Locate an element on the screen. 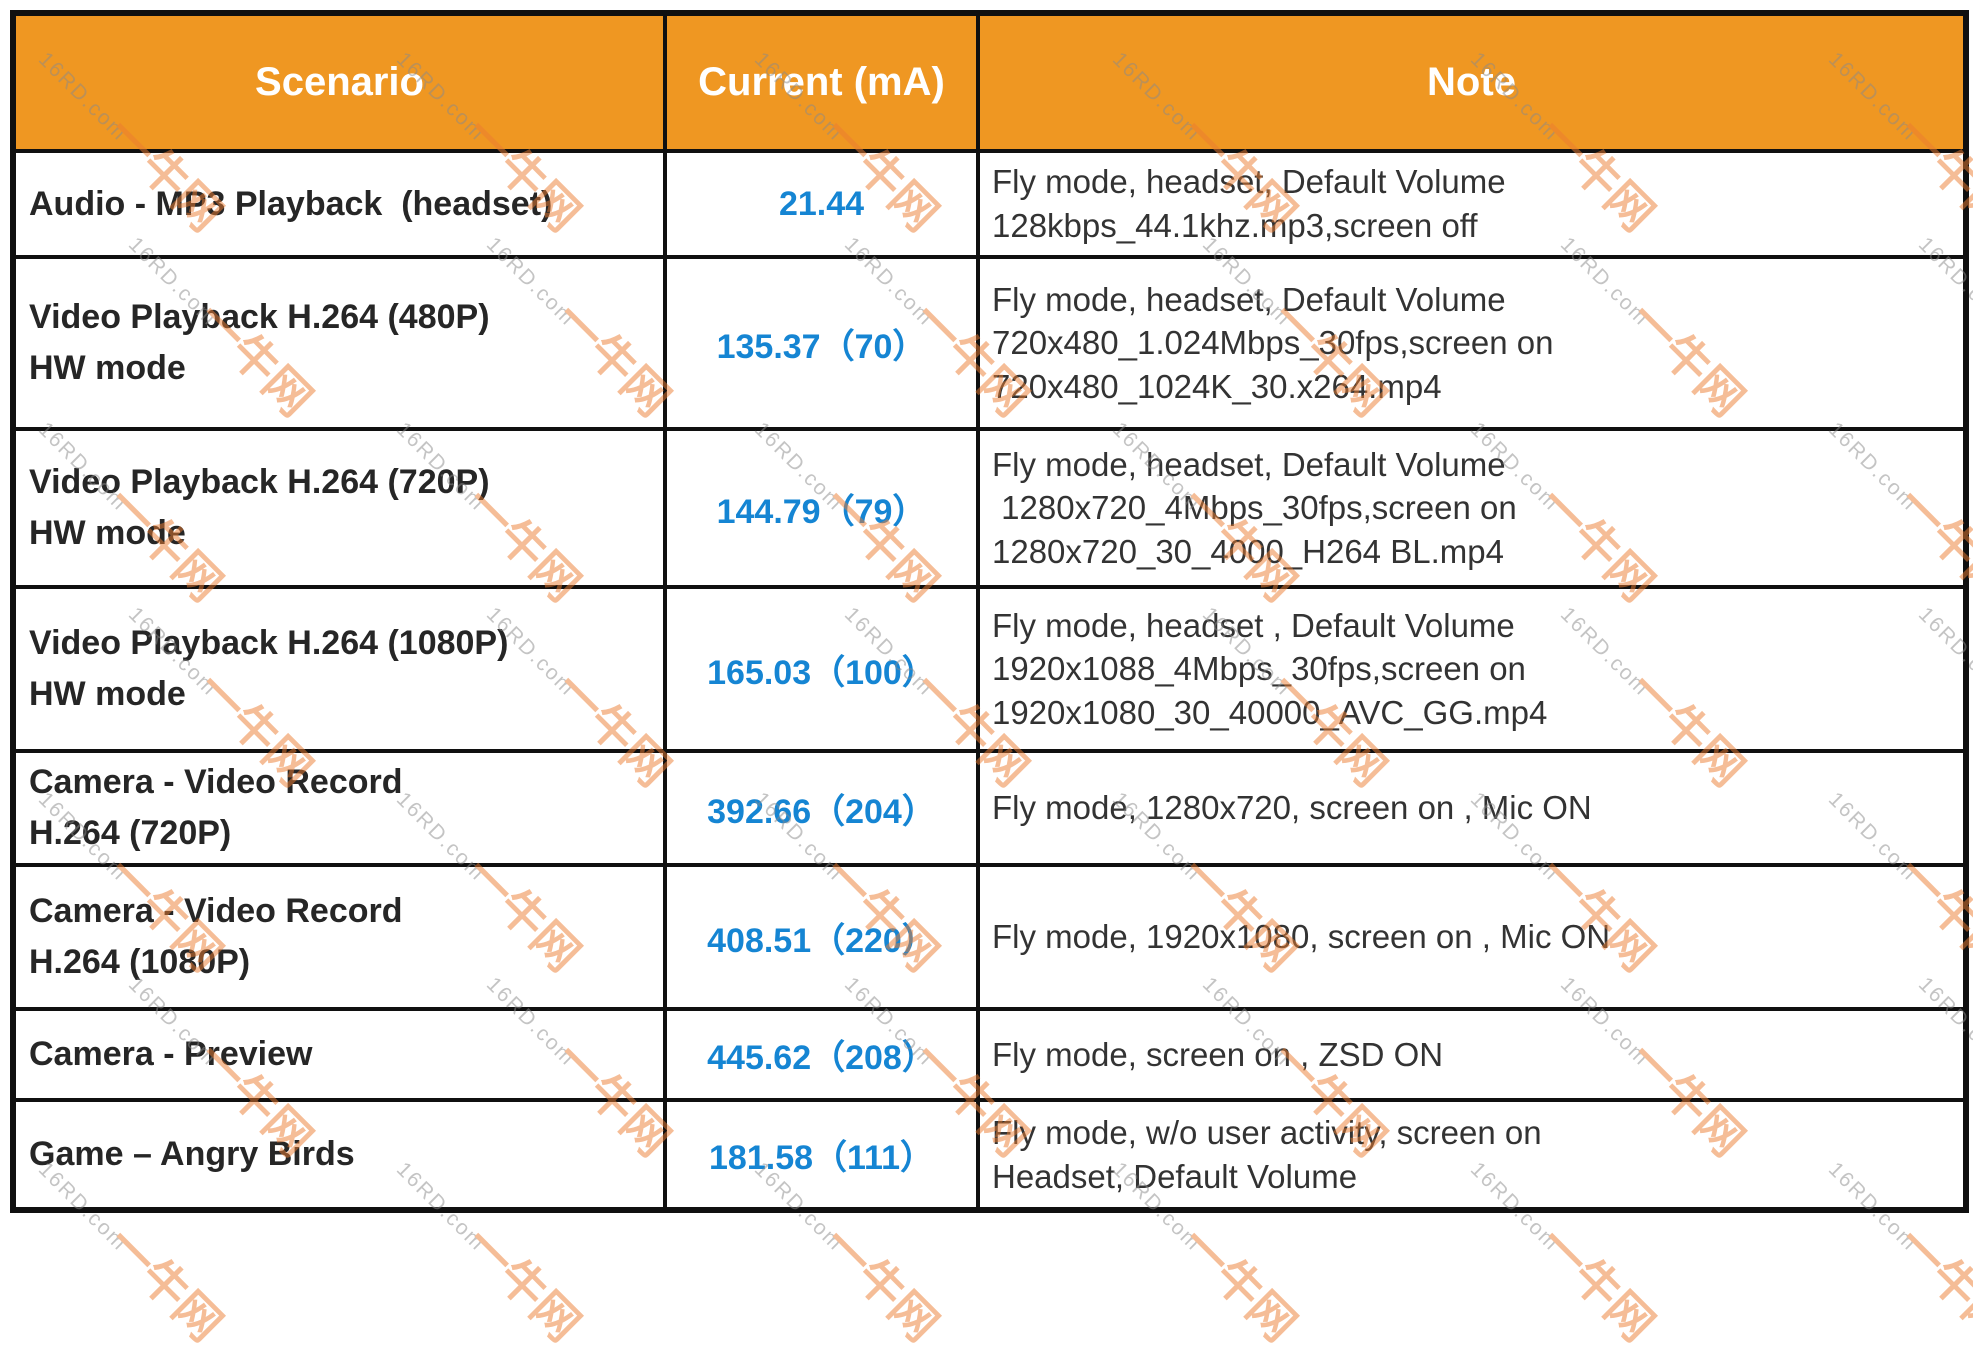 This screenshot has height=1354, width=1973. scenario-cell: Camera - Video Record H.264 (720P) is located at coordinates (339, 808).